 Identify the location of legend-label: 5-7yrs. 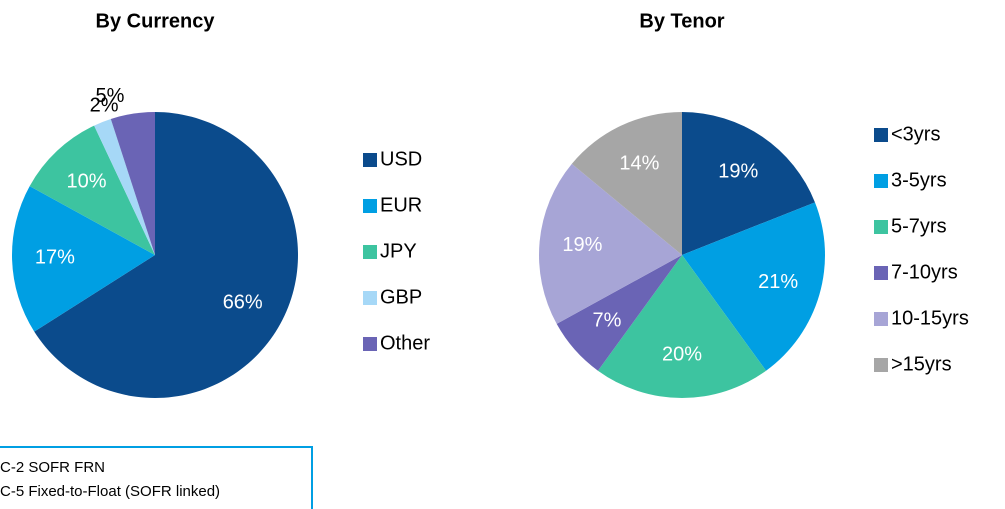
(919, 226).